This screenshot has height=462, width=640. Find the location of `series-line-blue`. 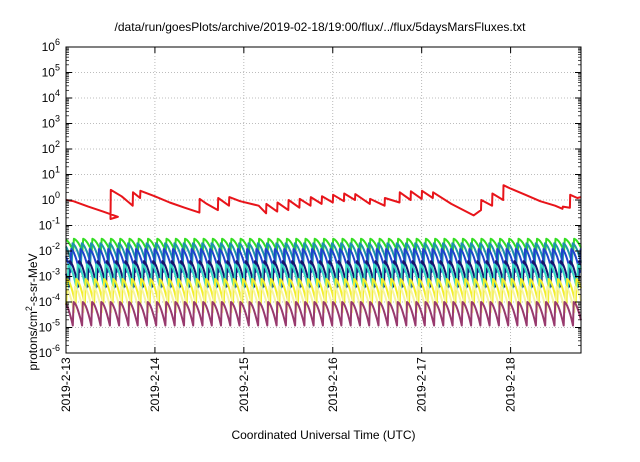

series-line-blue is located at coordinates (323, 260).